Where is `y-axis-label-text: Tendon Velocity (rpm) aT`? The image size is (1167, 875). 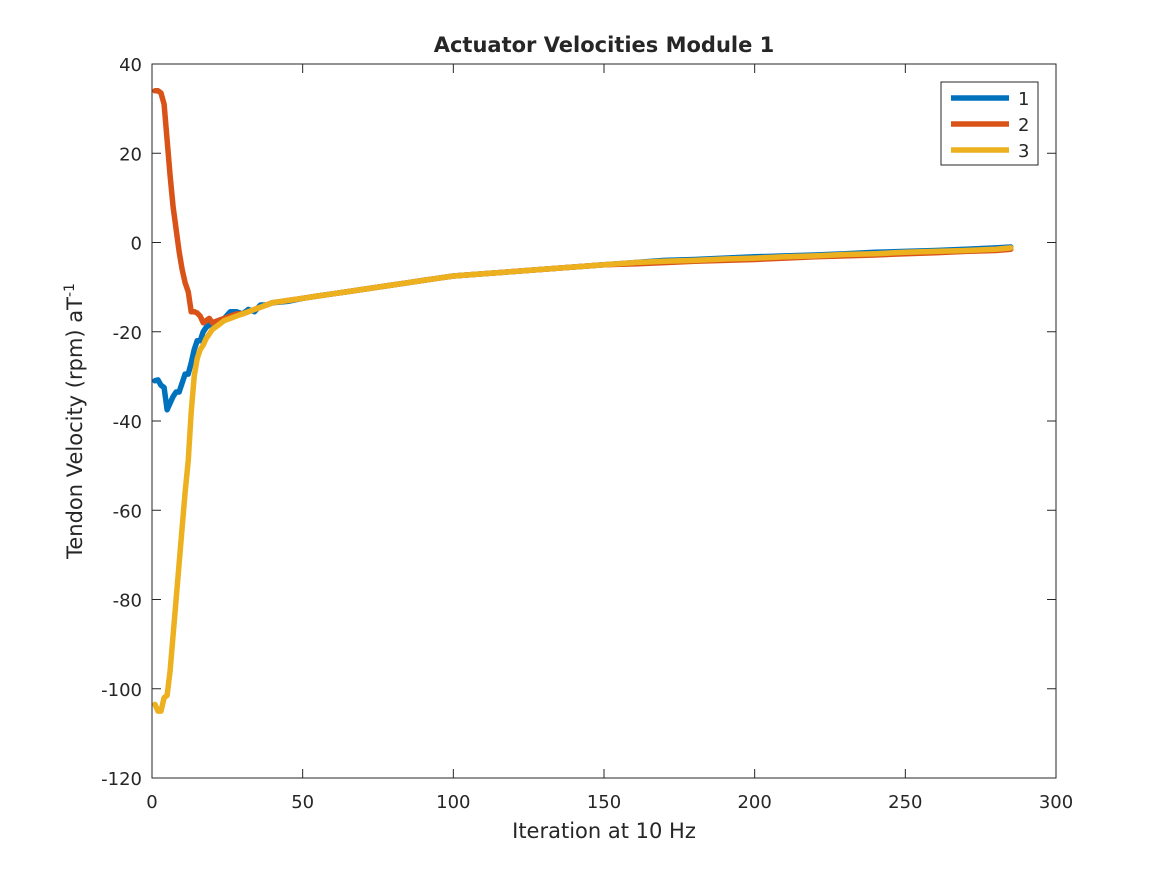 y-axis-label-text: Tendon Velocity (rpm) aT is located at coordinates (75, 428).